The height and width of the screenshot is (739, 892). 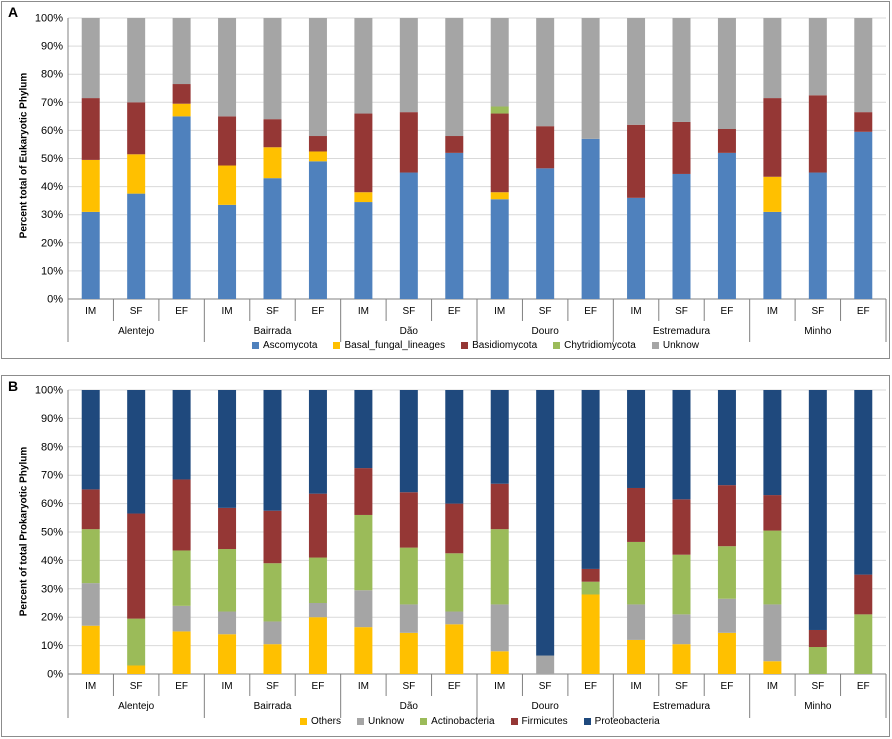 What do you see at coordinates (600, 345) in the screenshot?
I see `legend-label: Chytridiomycota` at bounding box center [600, 345].